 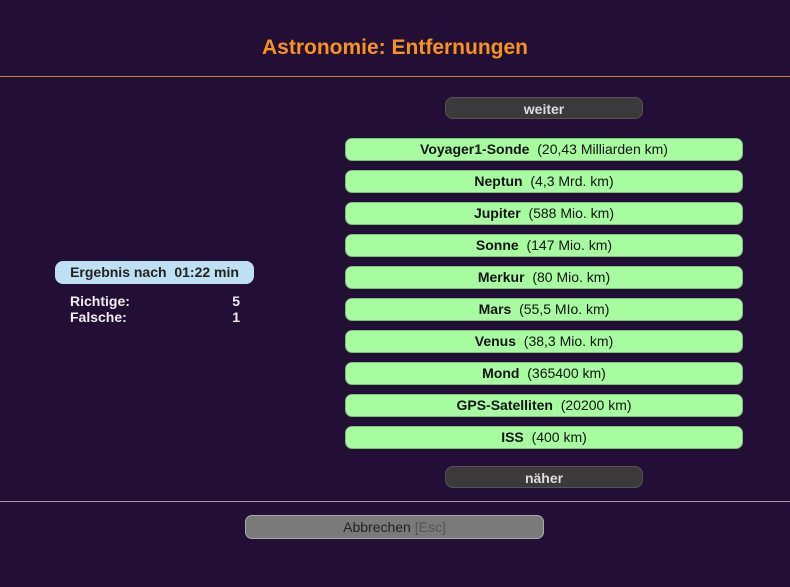 I want to click on distance-item: Venus (38,3 Mio. km), so click(x=544, y=341).